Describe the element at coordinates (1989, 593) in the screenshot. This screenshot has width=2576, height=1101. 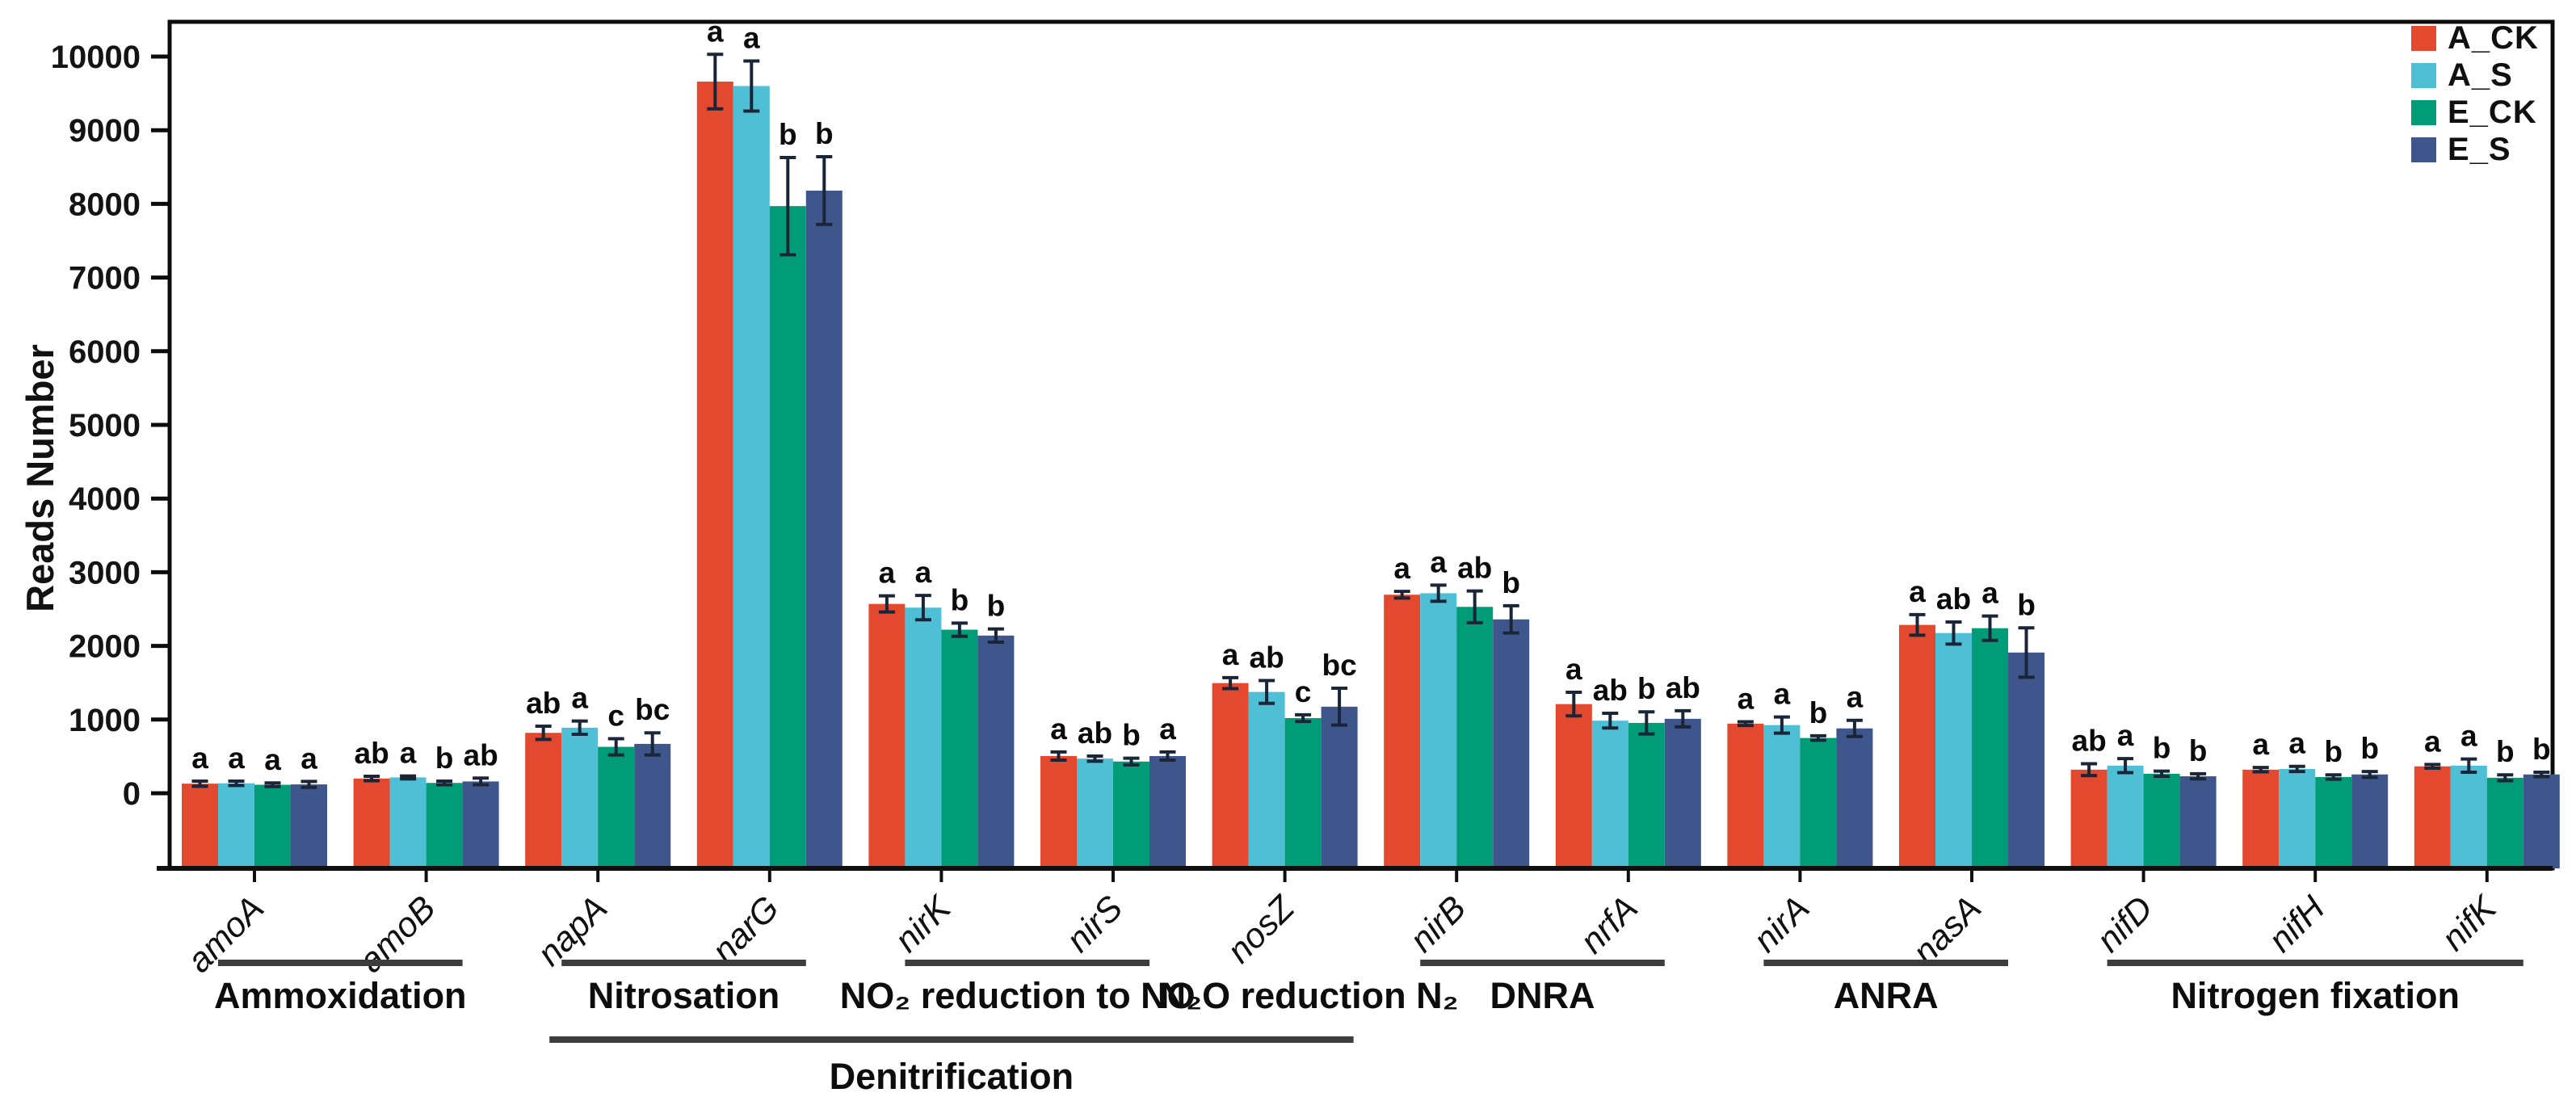
I see `sig-letter-nasA-E_CK: a` at that location.